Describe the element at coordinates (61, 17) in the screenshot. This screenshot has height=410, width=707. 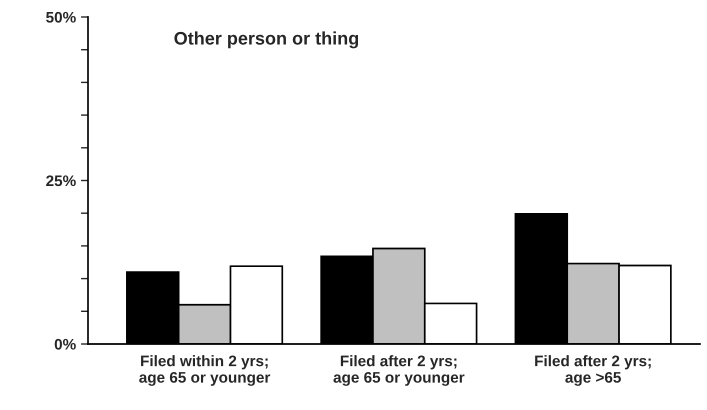
I see `y-tick-label: 50%` at that location.